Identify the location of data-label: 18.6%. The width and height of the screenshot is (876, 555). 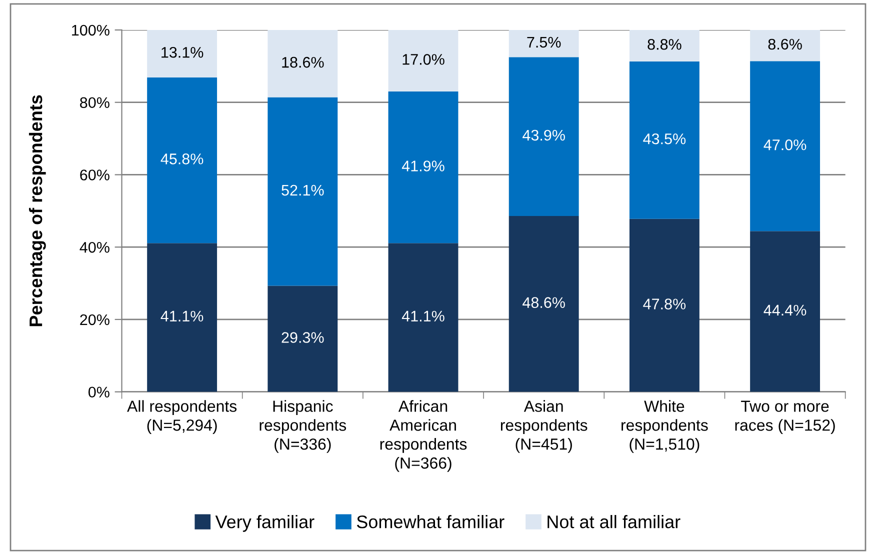
(303, 62).